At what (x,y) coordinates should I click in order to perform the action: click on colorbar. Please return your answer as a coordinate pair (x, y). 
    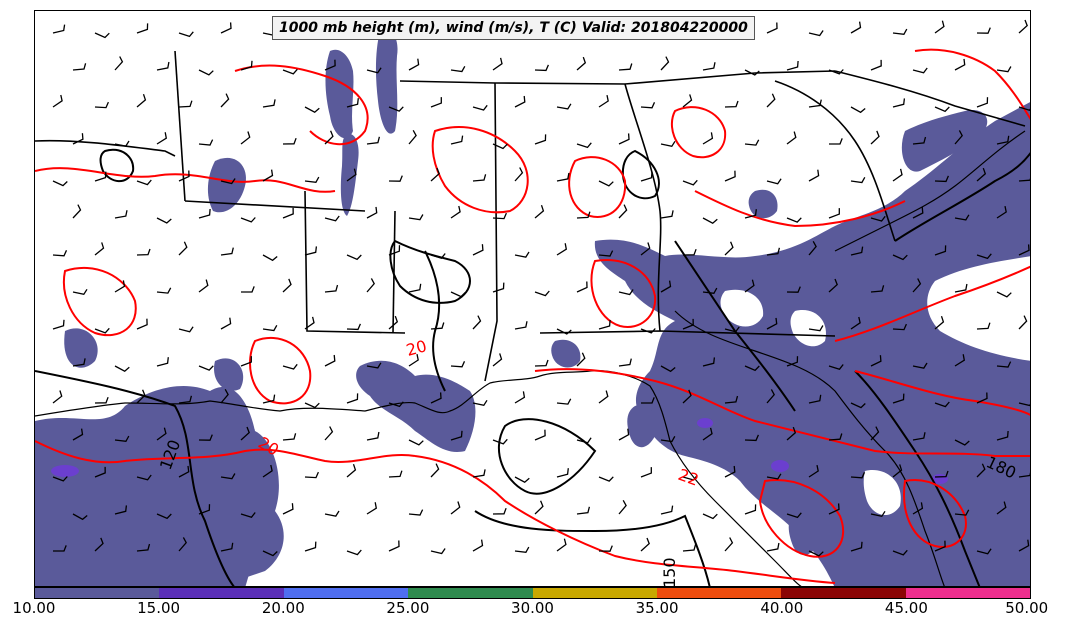
    Looking at the image, I should click on (532, 593).